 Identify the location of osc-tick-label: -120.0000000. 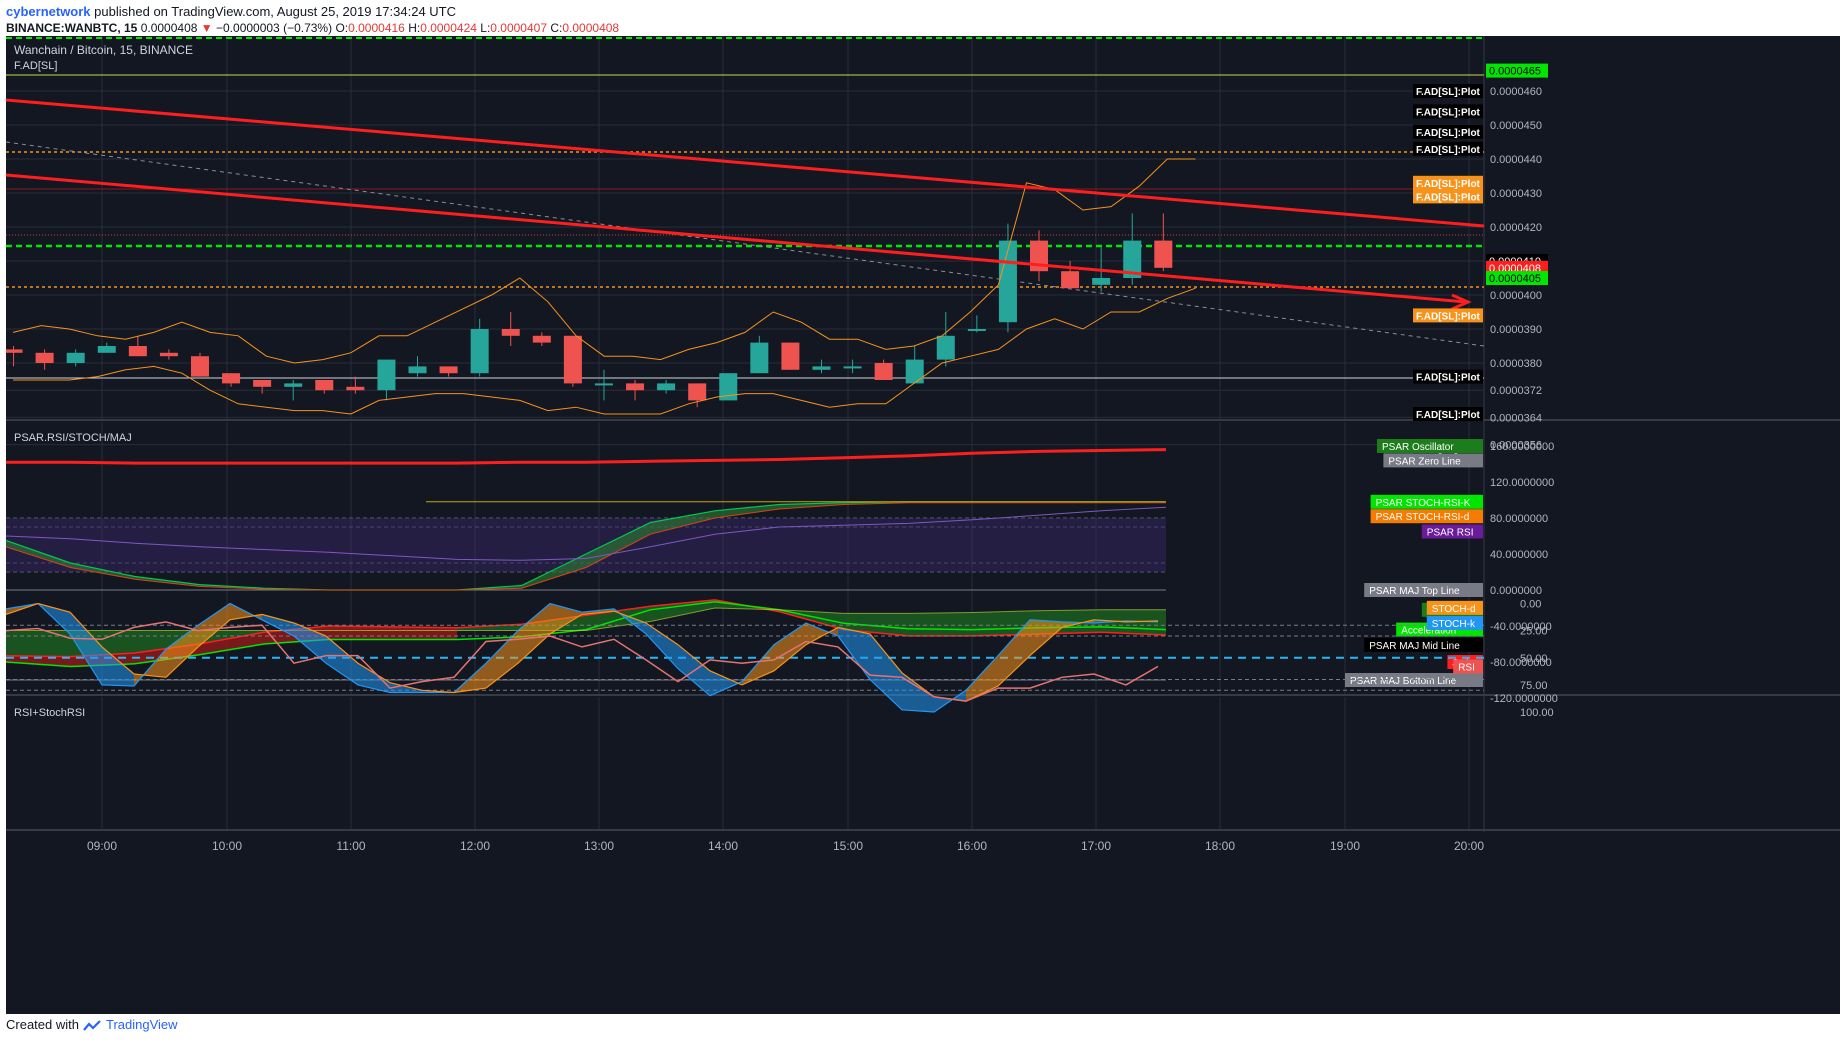
(1524, 699).